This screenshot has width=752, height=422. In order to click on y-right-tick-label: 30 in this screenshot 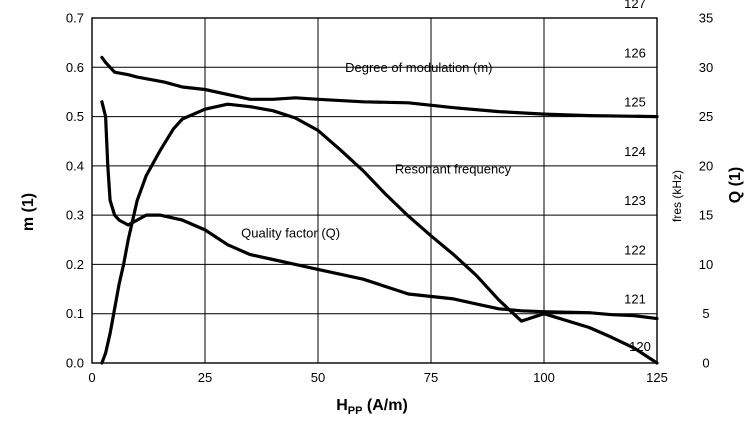, I will do `click(706, 67)`.